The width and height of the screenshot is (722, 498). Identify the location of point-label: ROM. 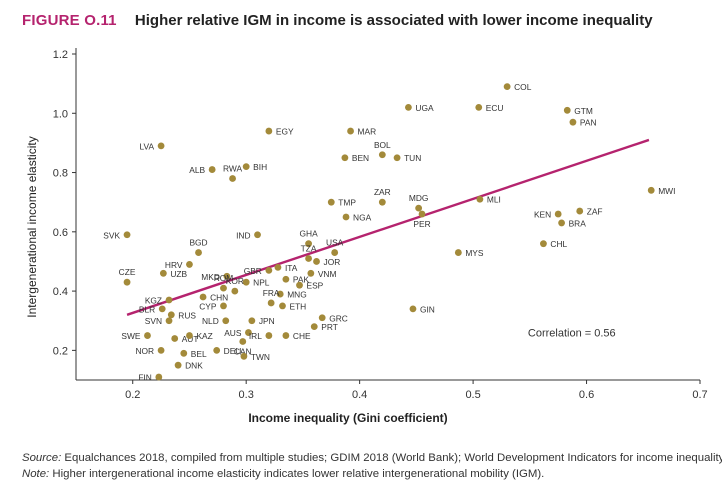
(224, 278).